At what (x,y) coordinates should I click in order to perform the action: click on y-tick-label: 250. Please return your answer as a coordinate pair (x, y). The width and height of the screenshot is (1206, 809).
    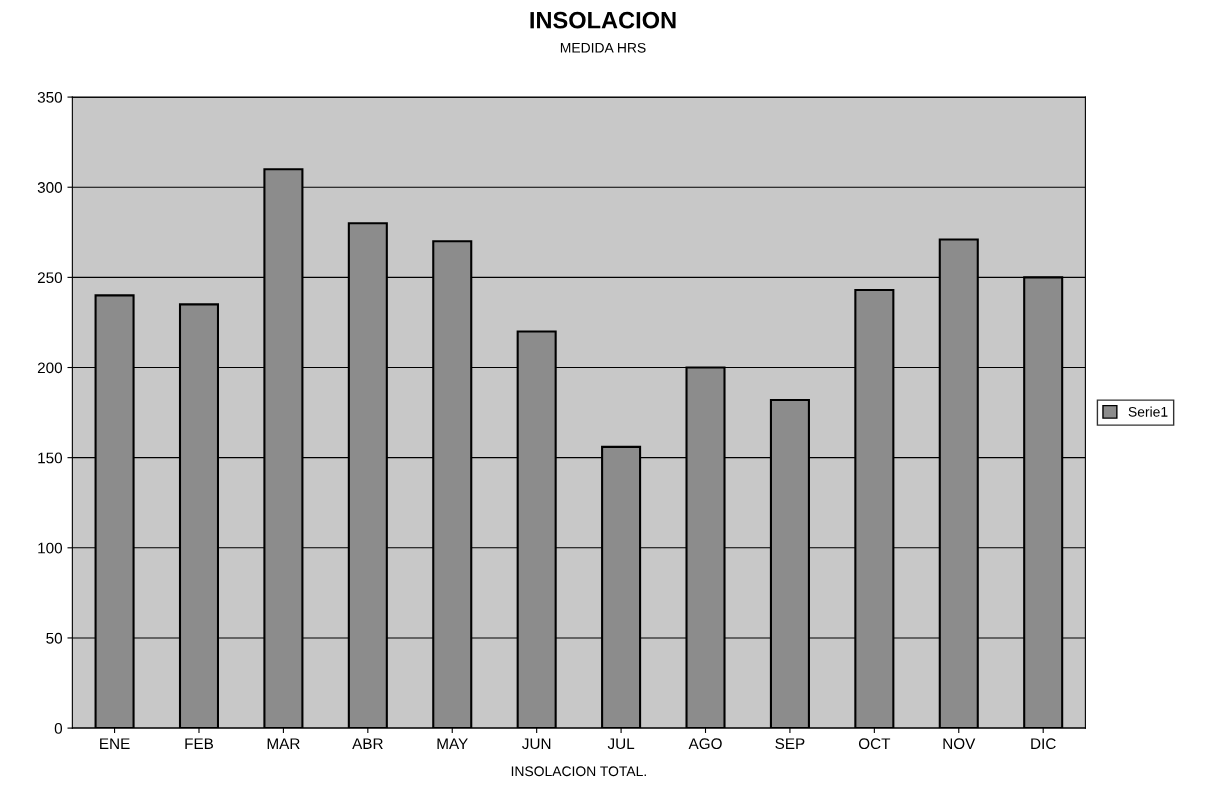
    Looking at the image, I should click on (50, 278).